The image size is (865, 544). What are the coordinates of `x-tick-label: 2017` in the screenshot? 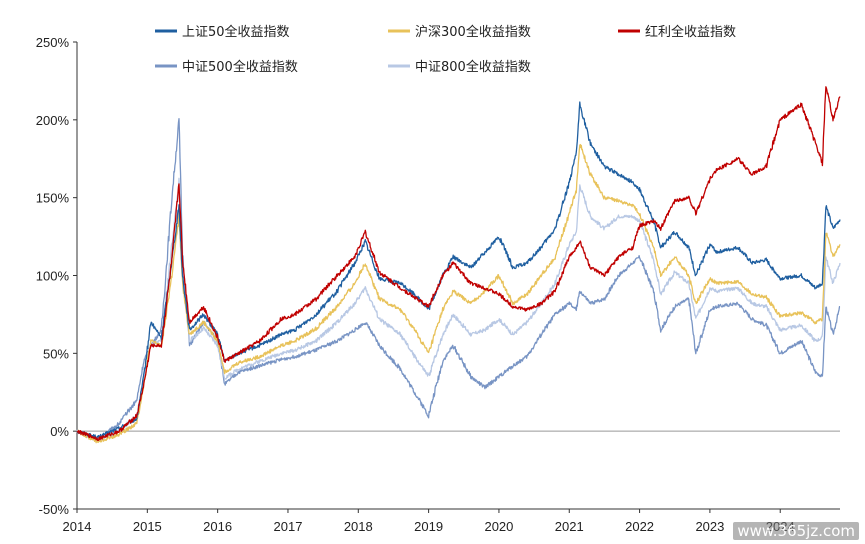 It's located at (288, 526).